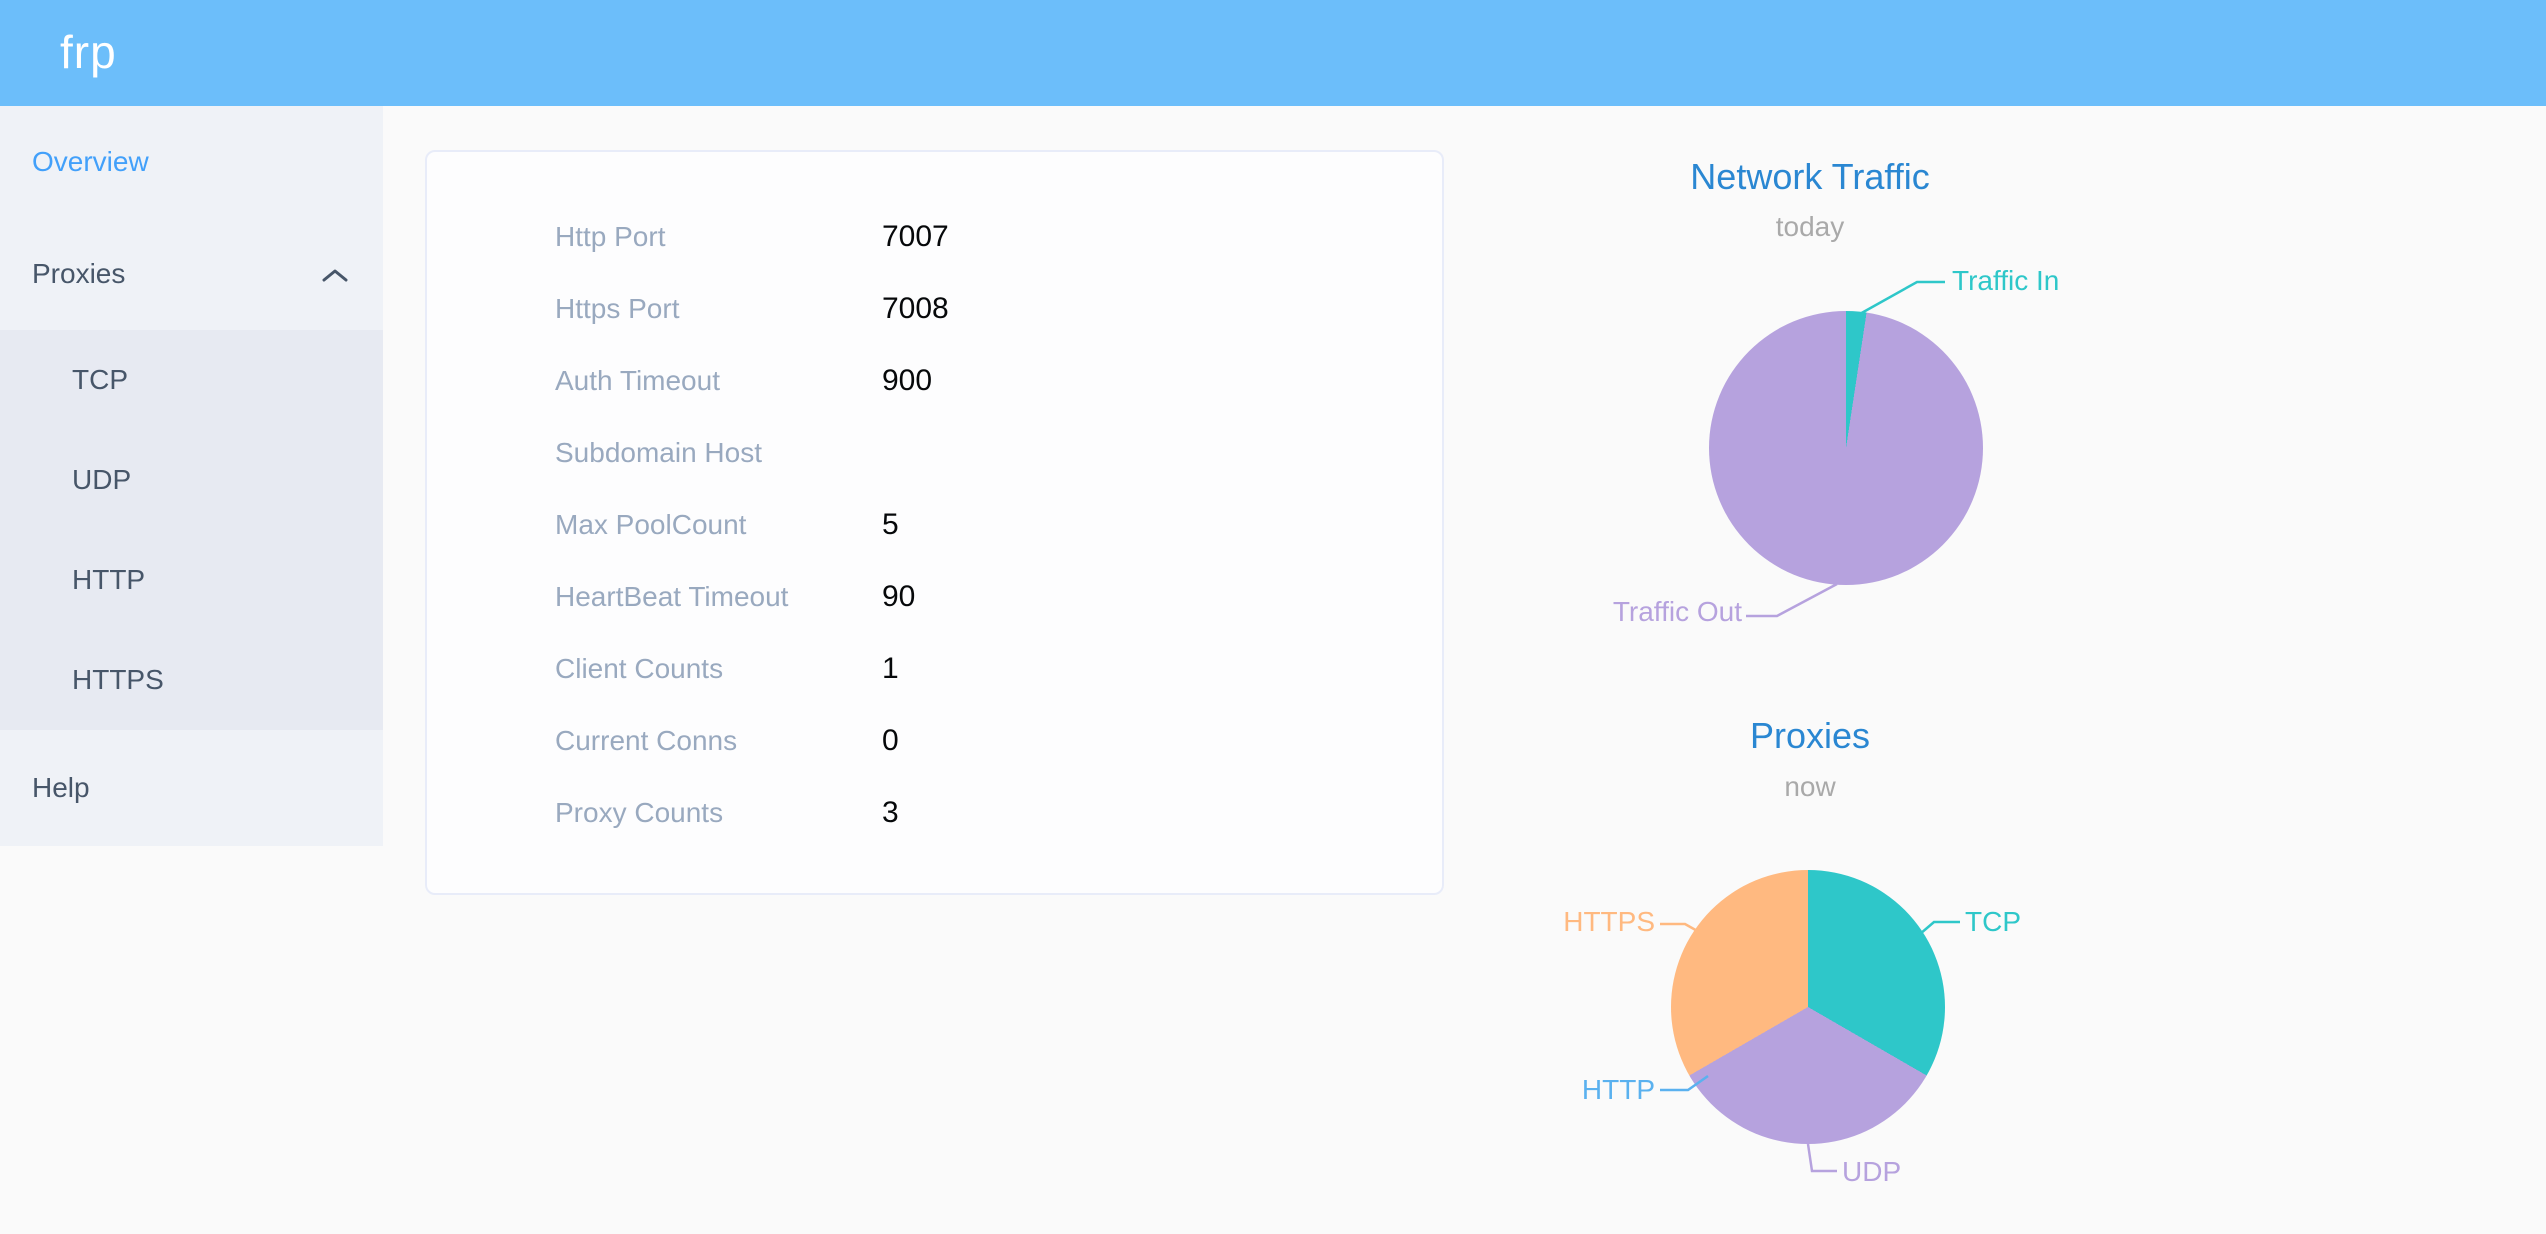  Describe the element at coordinates (102, 479) in the screenshot. I see `sidebar-item-udp-label: UDP` at that location.